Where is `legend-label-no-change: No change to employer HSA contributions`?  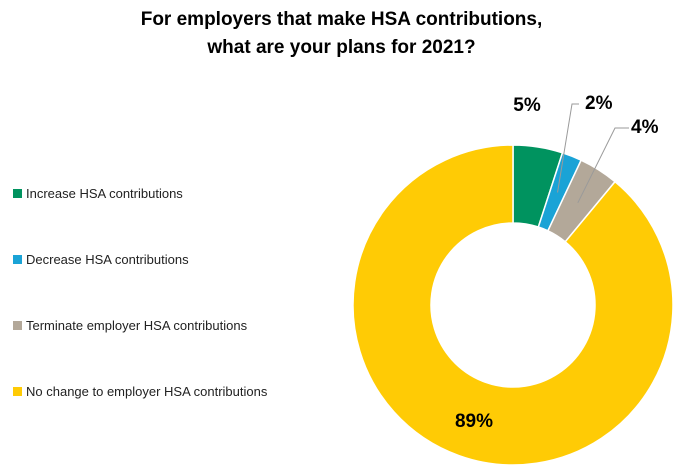 legend-label-no-change: No change to employer HSA contributions is located at coordinates (147, 391).